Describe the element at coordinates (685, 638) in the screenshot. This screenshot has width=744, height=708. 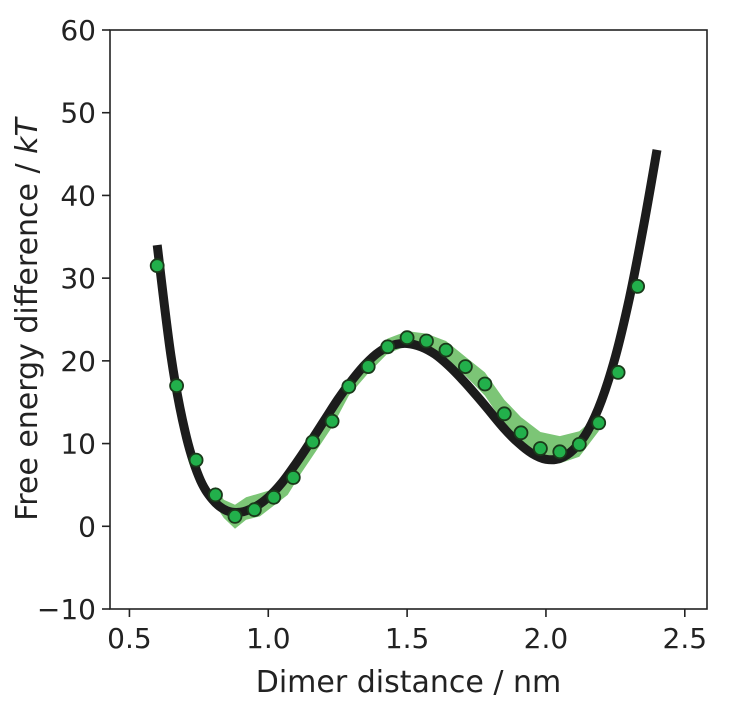
I see `x-tick-label: 2.5` at that location.